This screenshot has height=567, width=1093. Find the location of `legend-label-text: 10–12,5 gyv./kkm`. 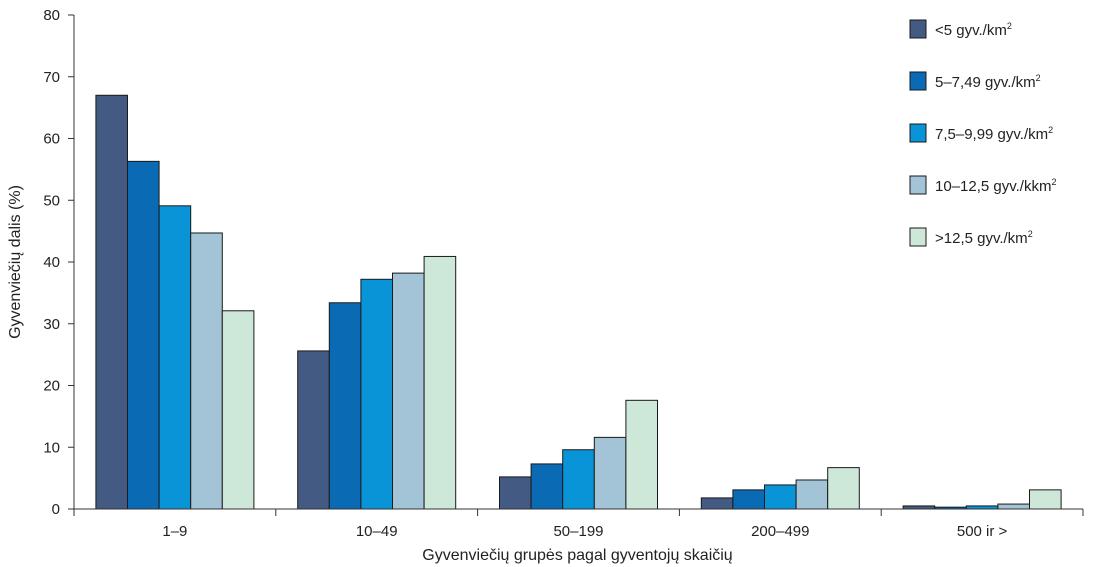

legend-label-text: 10–12,5 gyv./kkm is located at coordinates (993, 186).